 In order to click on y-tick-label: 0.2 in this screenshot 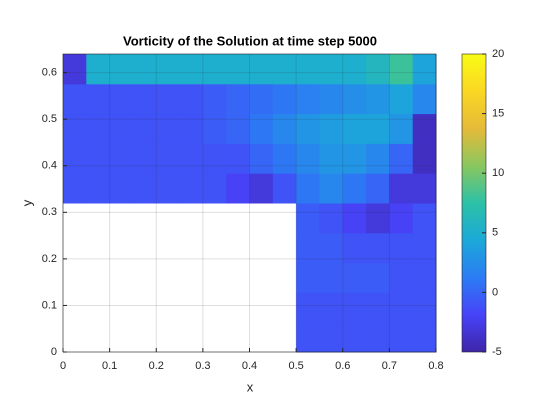, I will do `click(49, 259)`.